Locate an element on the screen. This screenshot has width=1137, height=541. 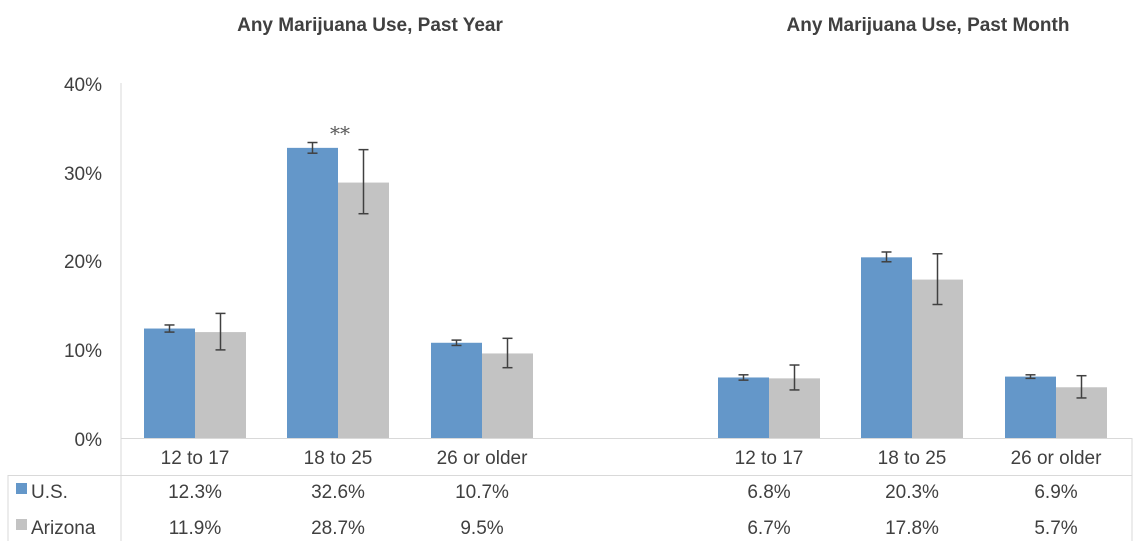
bar-past-month-u-s-26-or-older is located at coordinates (1030, 407).